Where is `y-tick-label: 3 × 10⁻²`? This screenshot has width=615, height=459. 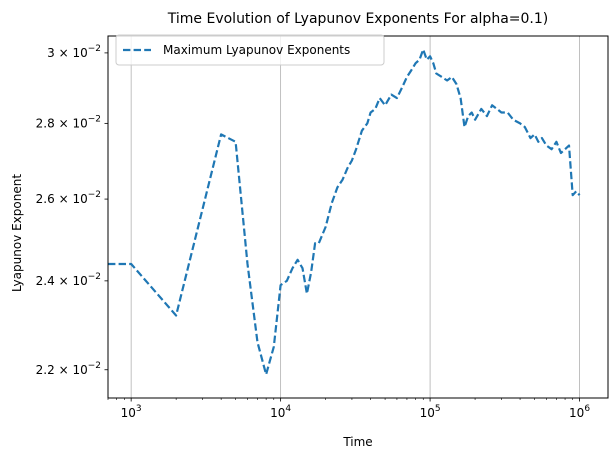
y-tick-label: 3 × 10⁻² is located at coordinates (74, 52).